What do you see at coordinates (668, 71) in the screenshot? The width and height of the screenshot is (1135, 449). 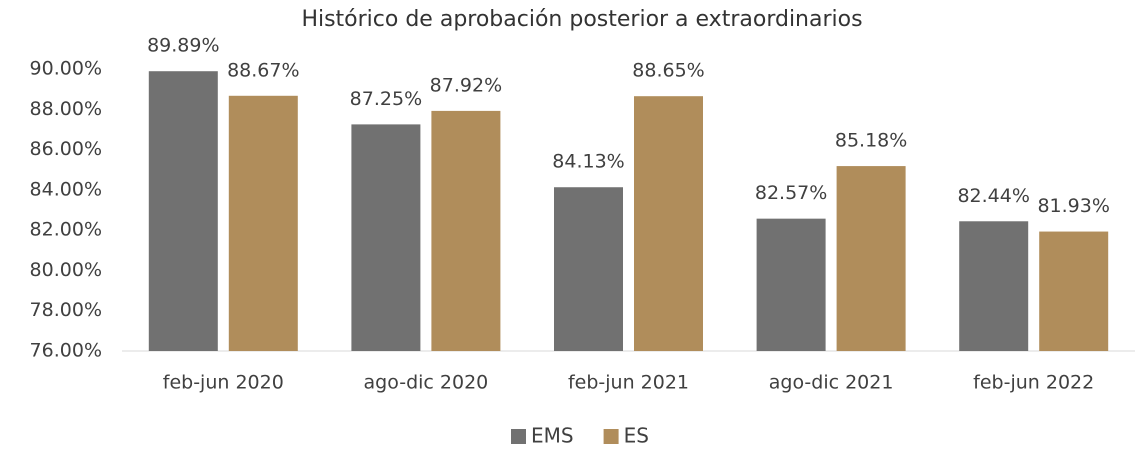 I see `value-label: 88.65%` at bounding box center [668, 71].